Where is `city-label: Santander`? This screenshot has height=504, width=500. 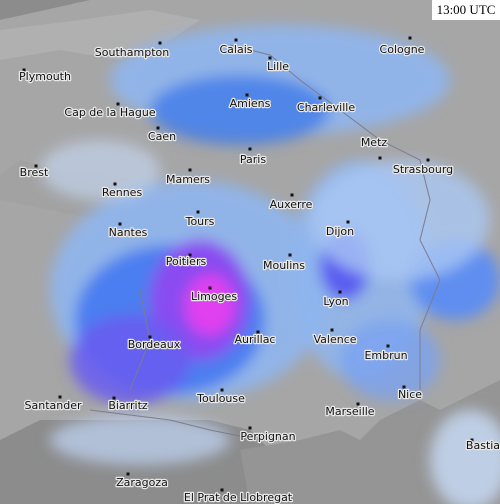
city-label: Santander is located at coordinates (53, 405).